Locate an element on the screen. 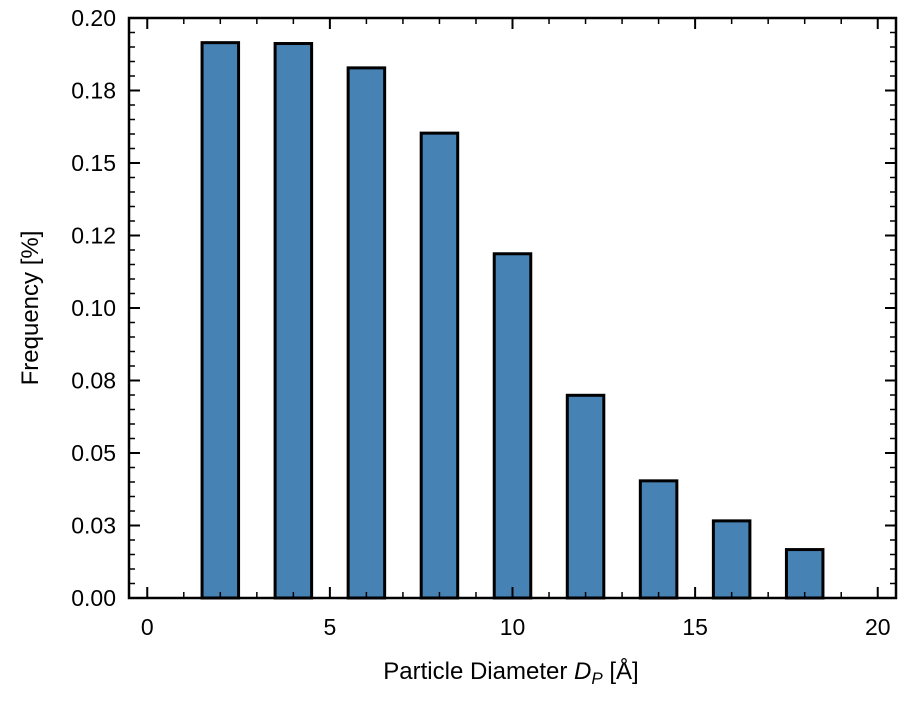 The width and height of the screenshot is (911, 702). y-tick-label: 0.15 is located at coordinates (93, 163).